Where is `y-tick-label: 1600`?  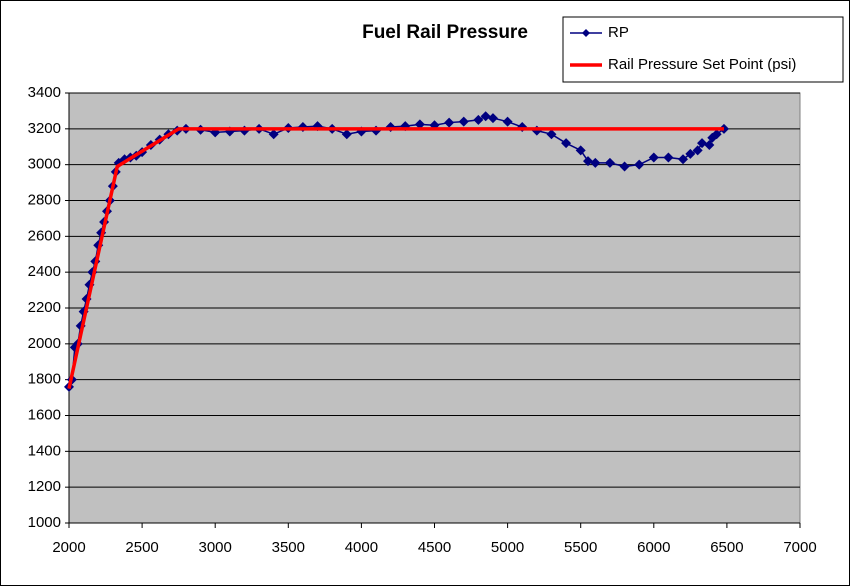 y-tick-label: 1600 is located at coordinates (44, 414).